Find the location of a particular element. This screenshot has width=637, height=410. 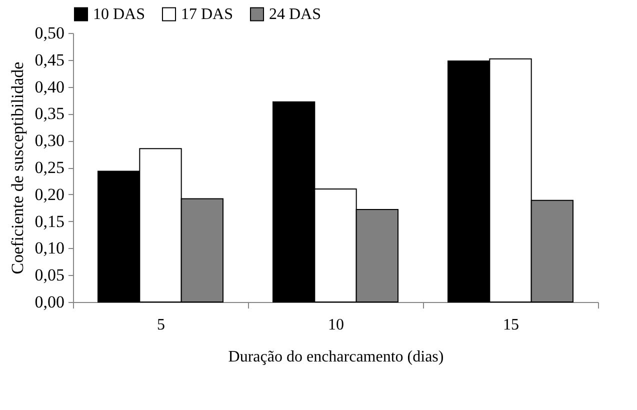

y-tick-label: 0,30 is located at coordinates (49, 140).